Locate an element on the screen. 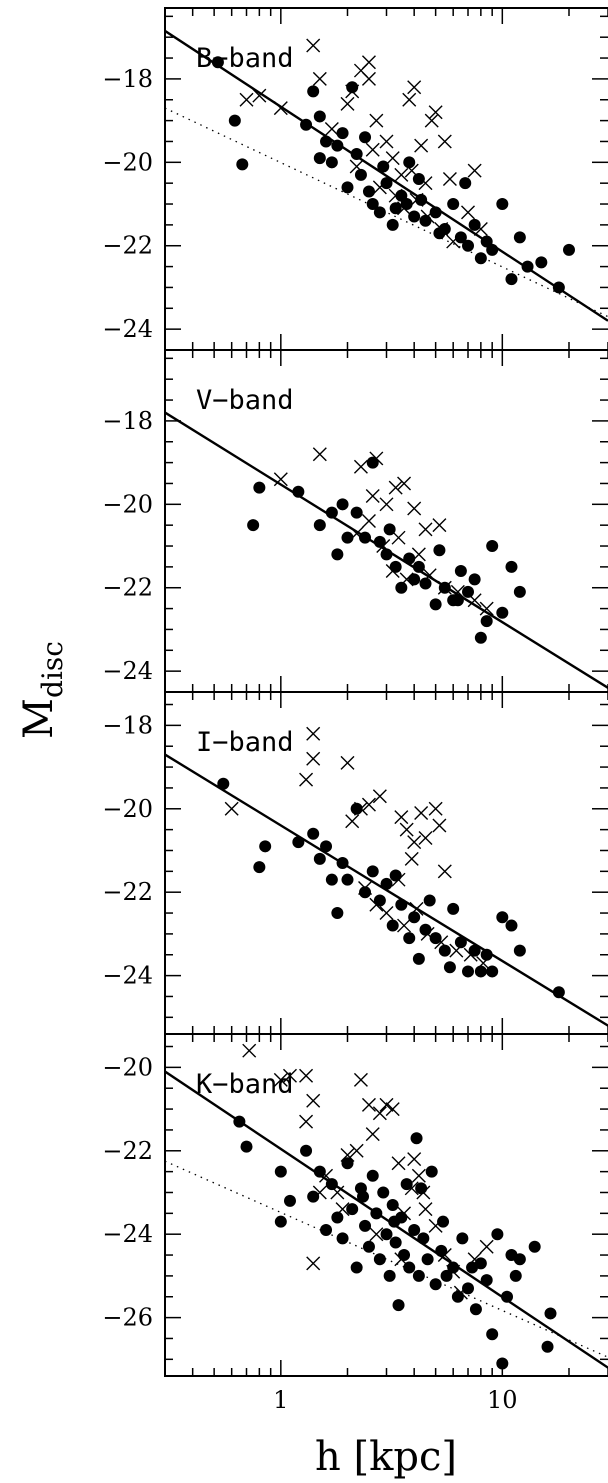 The height and width of the screenshot is (1483, 608). x-axis-title: h [kpc] is located at coordinates (386, 1457).